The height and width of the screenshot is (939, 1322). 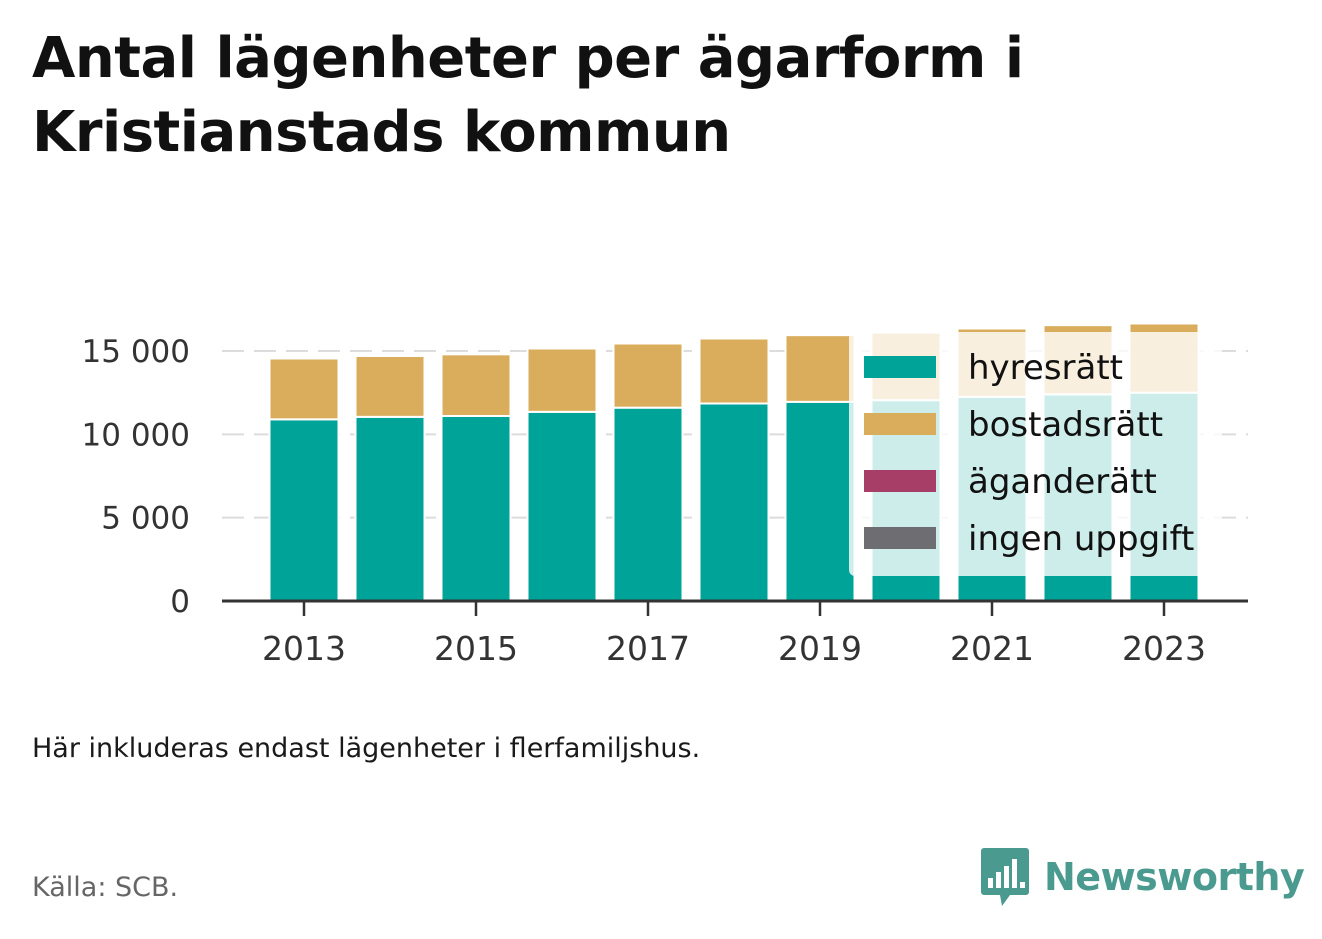 I want to click on legend-label: bostadsrätt, so click(x=1065, y=425).